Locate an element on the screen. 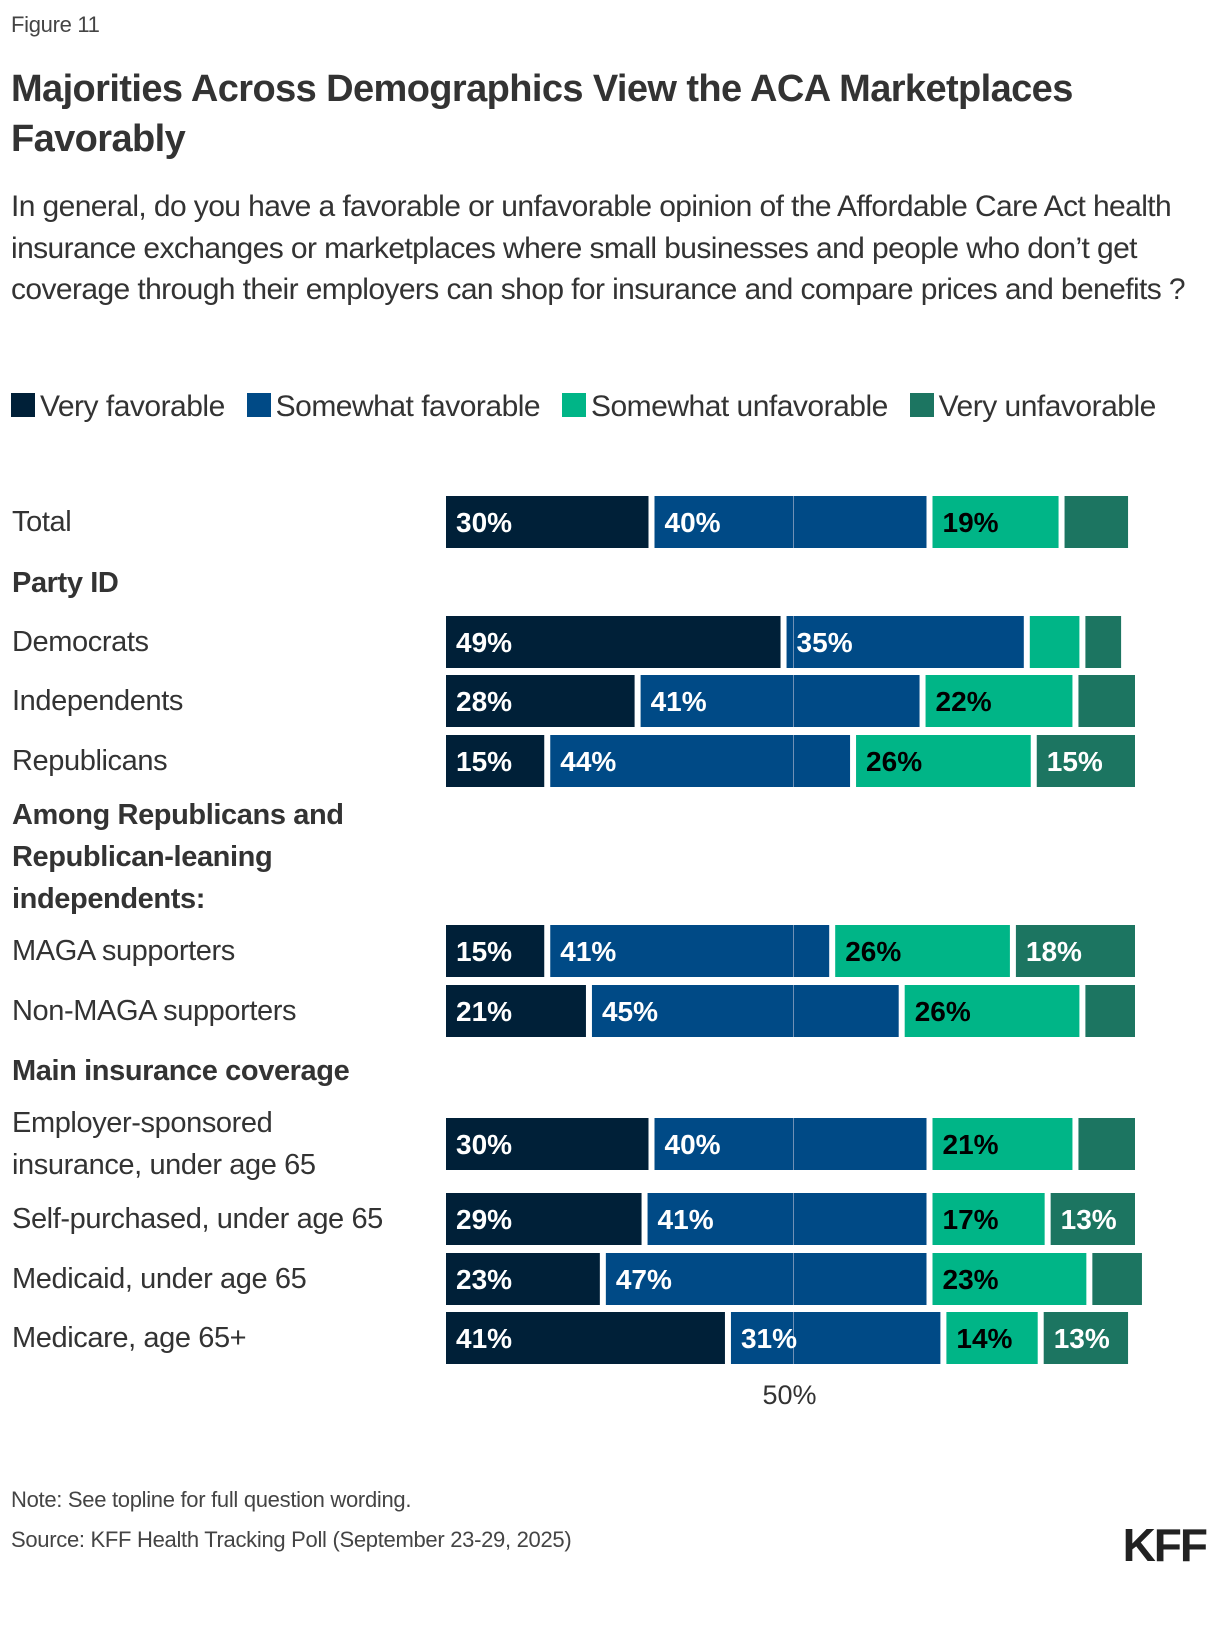 The width and height of the screenshot is (1220, 1640). bar-row-self-purchased-under-age-65: 29% 41% 17% 13% is located at coordinates (790, 1219).